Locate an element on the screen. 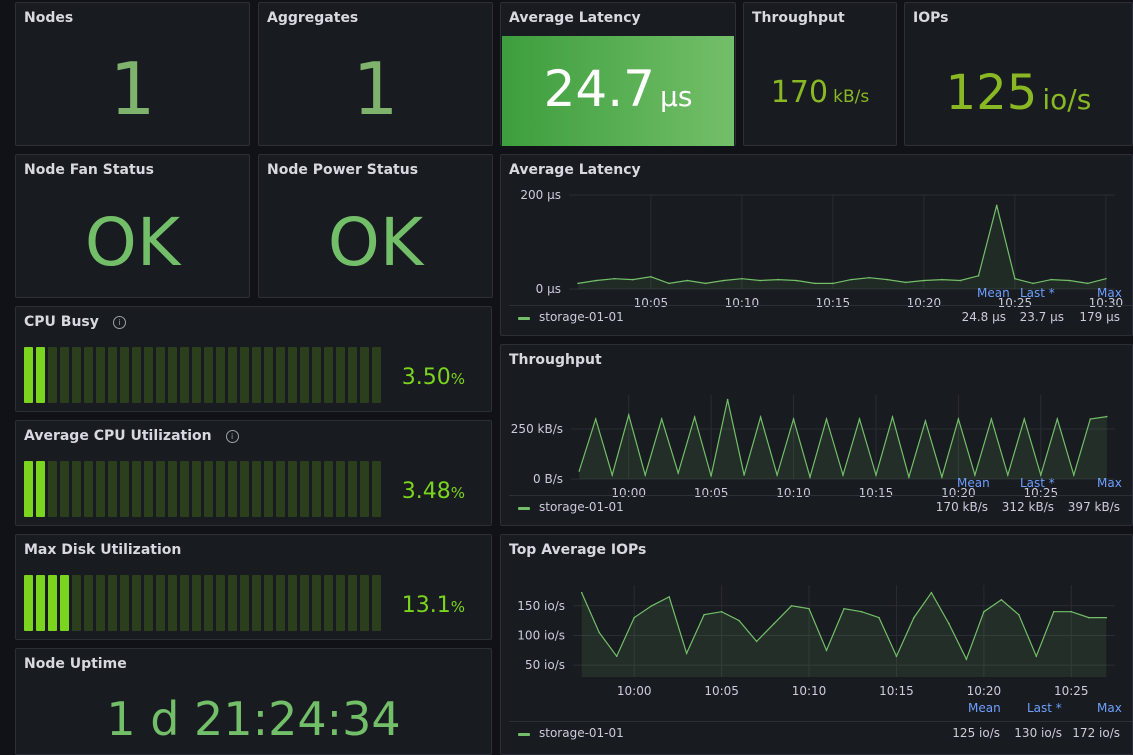  legend-last-value: 23.7 µs is located at coordinates (1041, 317).